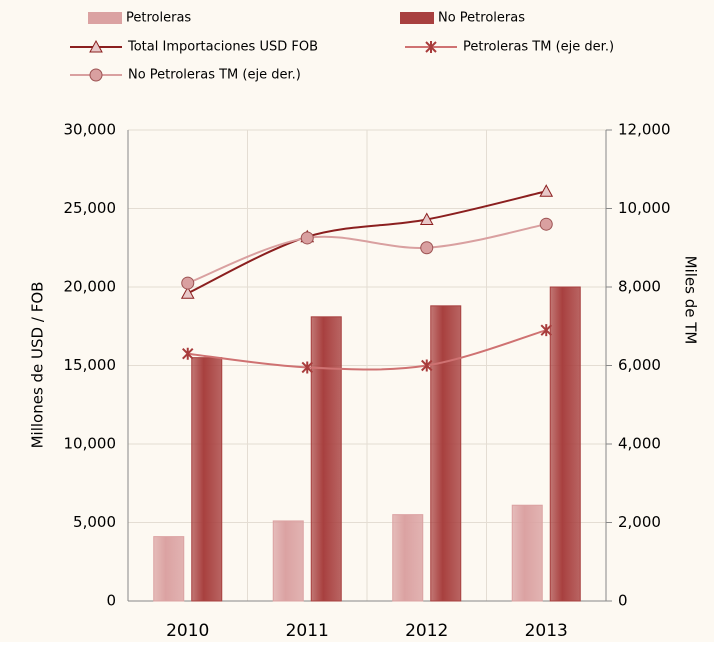 The height and width of the screenshot is (646, 714). Describe the element at coordinates (623, 601) in the screenshot. I see `y2-tick-label: 0` at that location.